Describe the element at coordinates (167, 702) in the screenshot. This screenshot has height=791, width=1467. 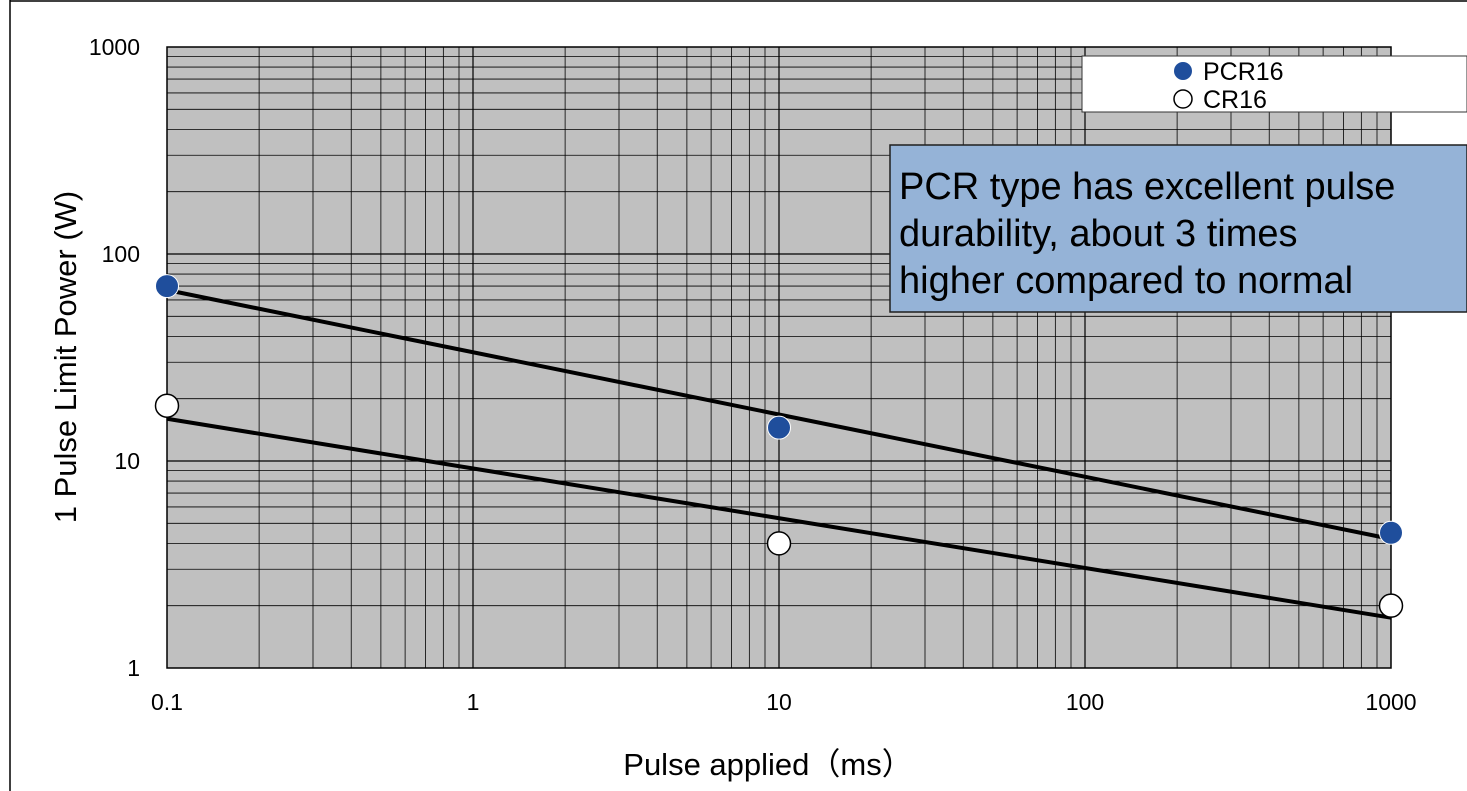
I see `x-tick-label: 0.1` at that location.